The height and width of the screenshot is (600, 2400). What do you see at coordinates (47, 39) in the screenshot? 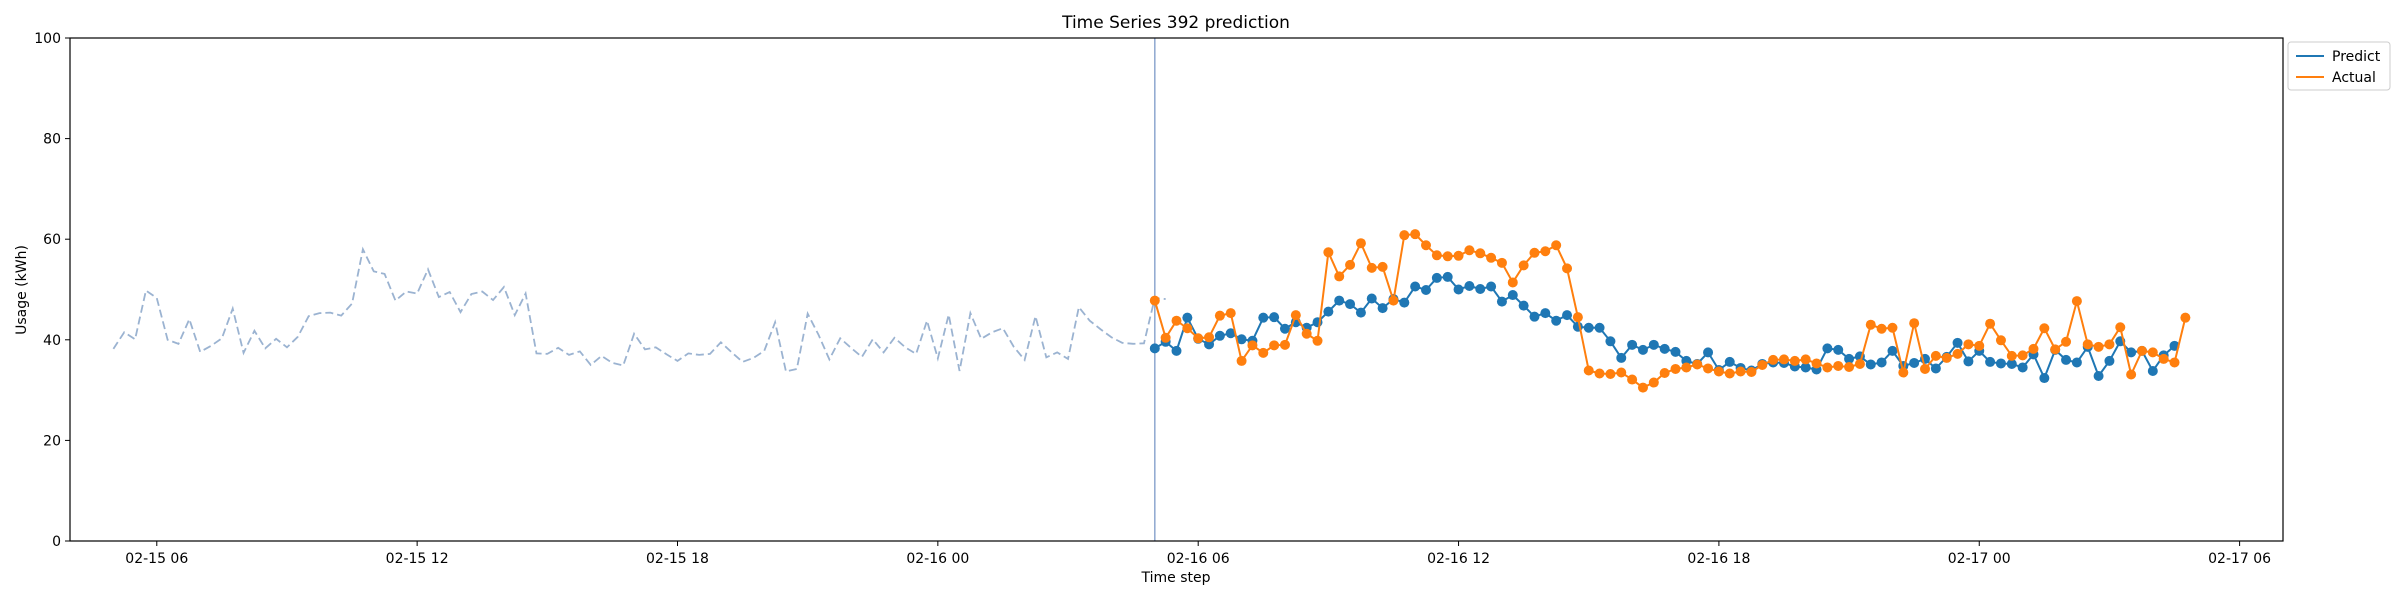
I see `y-tick-label: 100` at bounding box center [47, 39].